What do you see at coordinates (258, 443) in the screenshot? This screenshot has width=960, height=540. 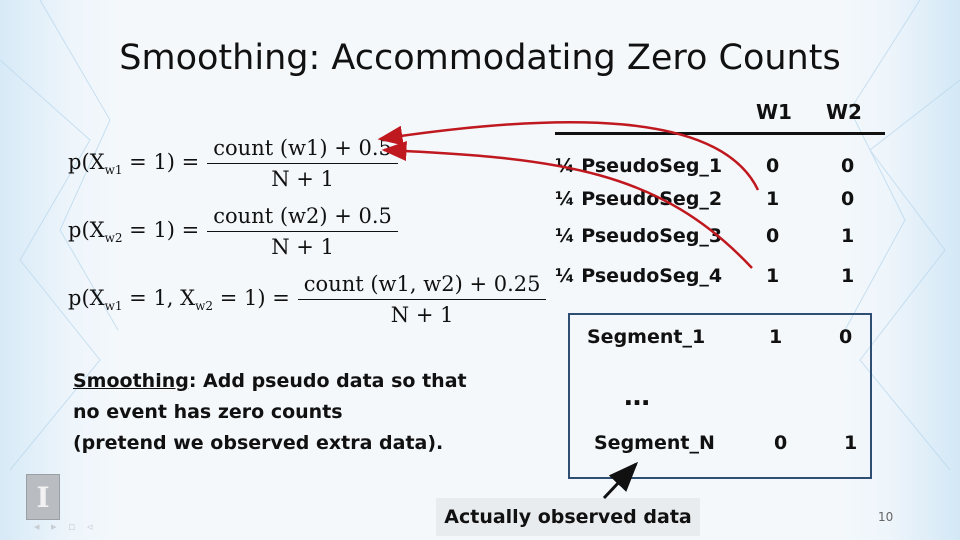 I see `smoothing-note-line3: (pretend we observed extra data).` at bounding box center [258, 443].